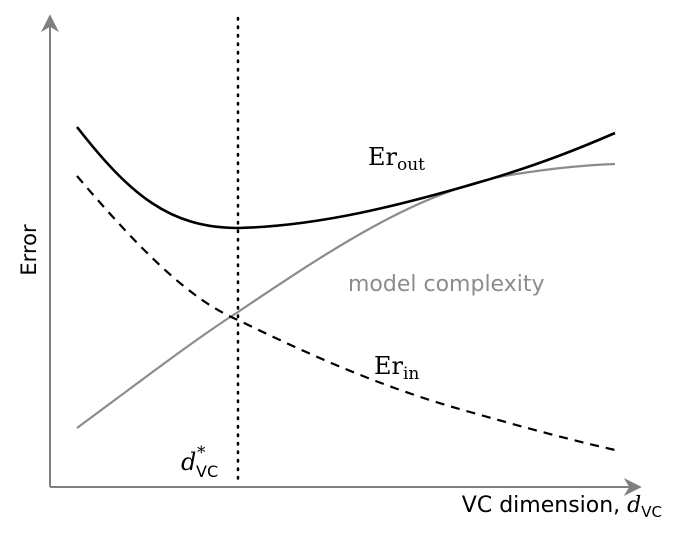 This screenshot has height=543, width=697. I want to click on x-axis-label-sub: VC, so click(651, 512).